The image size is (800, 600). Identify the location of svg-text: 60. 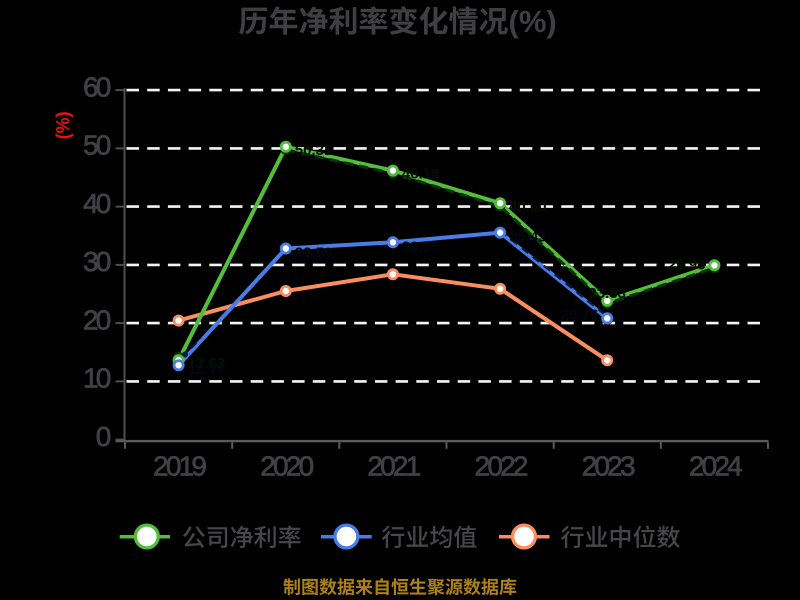
(97, 86).